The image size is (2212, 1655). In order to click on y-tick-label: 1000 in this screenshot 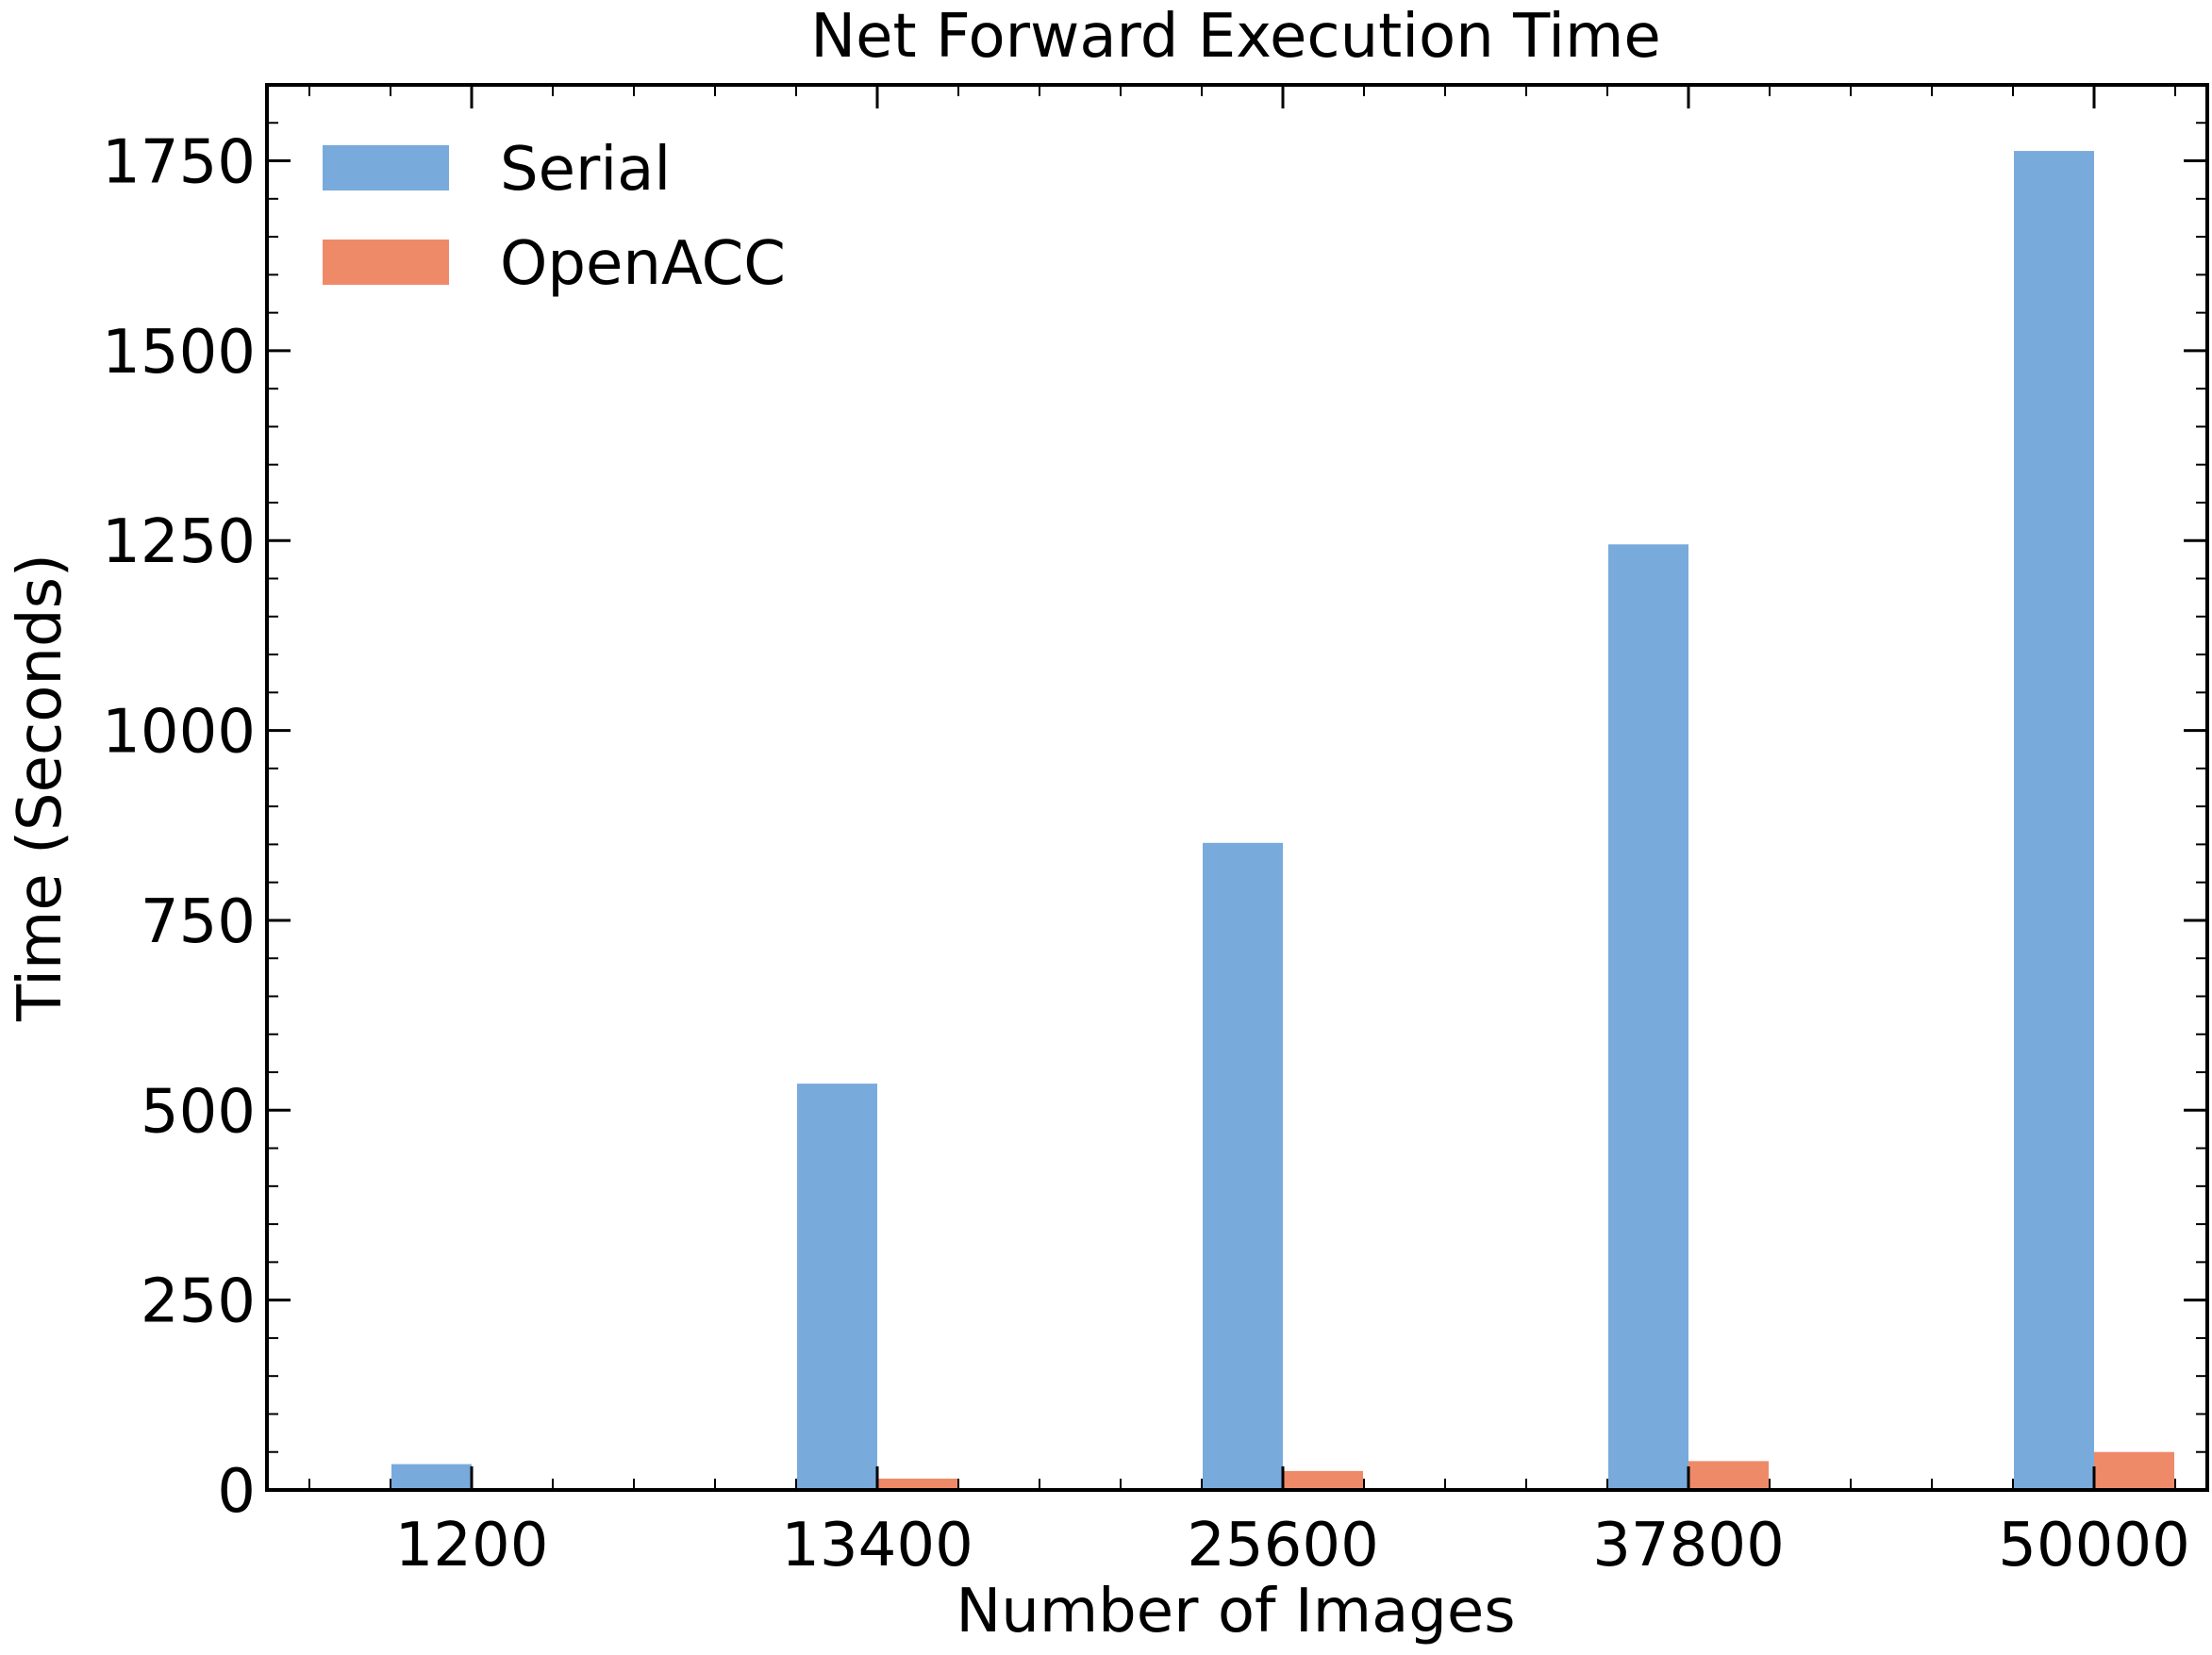, I will do `click(179, 733)`.